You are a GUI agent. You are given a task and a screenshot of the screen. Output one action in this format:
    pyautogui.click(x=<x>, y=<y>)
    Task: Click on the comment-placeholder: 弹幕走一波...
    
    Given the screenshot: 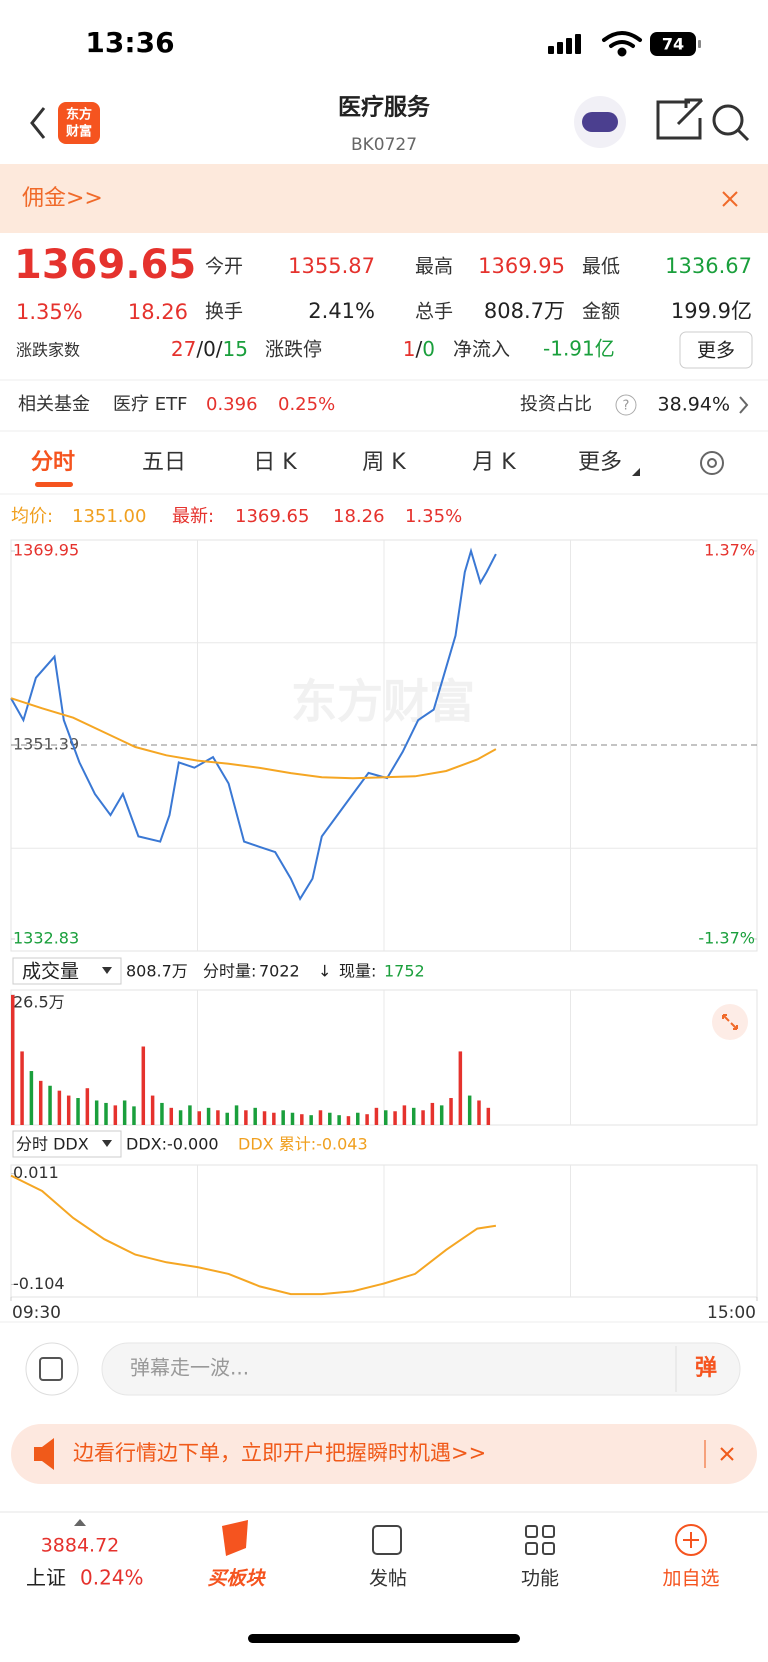 What is the action you would take?
    pyautogui.click(x=189, y=1368)
    